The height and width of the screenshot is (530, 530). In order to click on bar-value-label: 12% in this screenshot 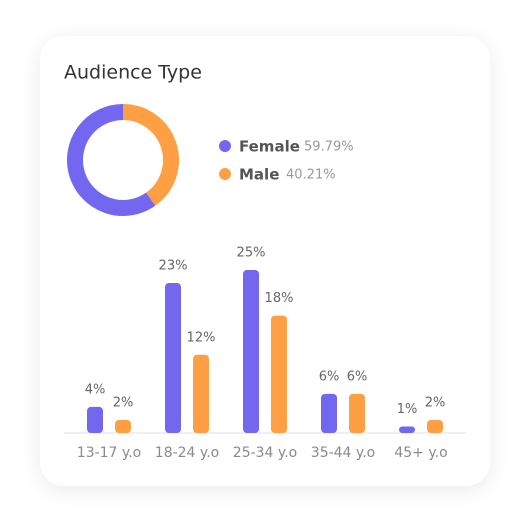, I will do `click(201, 337)`.